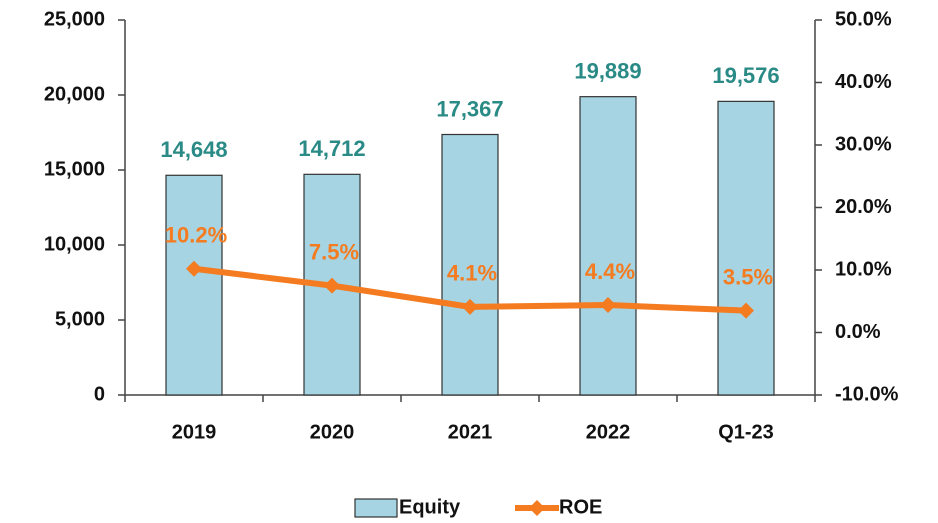 Image resolution: width=938 pixels, height=523 pixels. I want to click on roe-label: 7.5%, so click(334, 251).